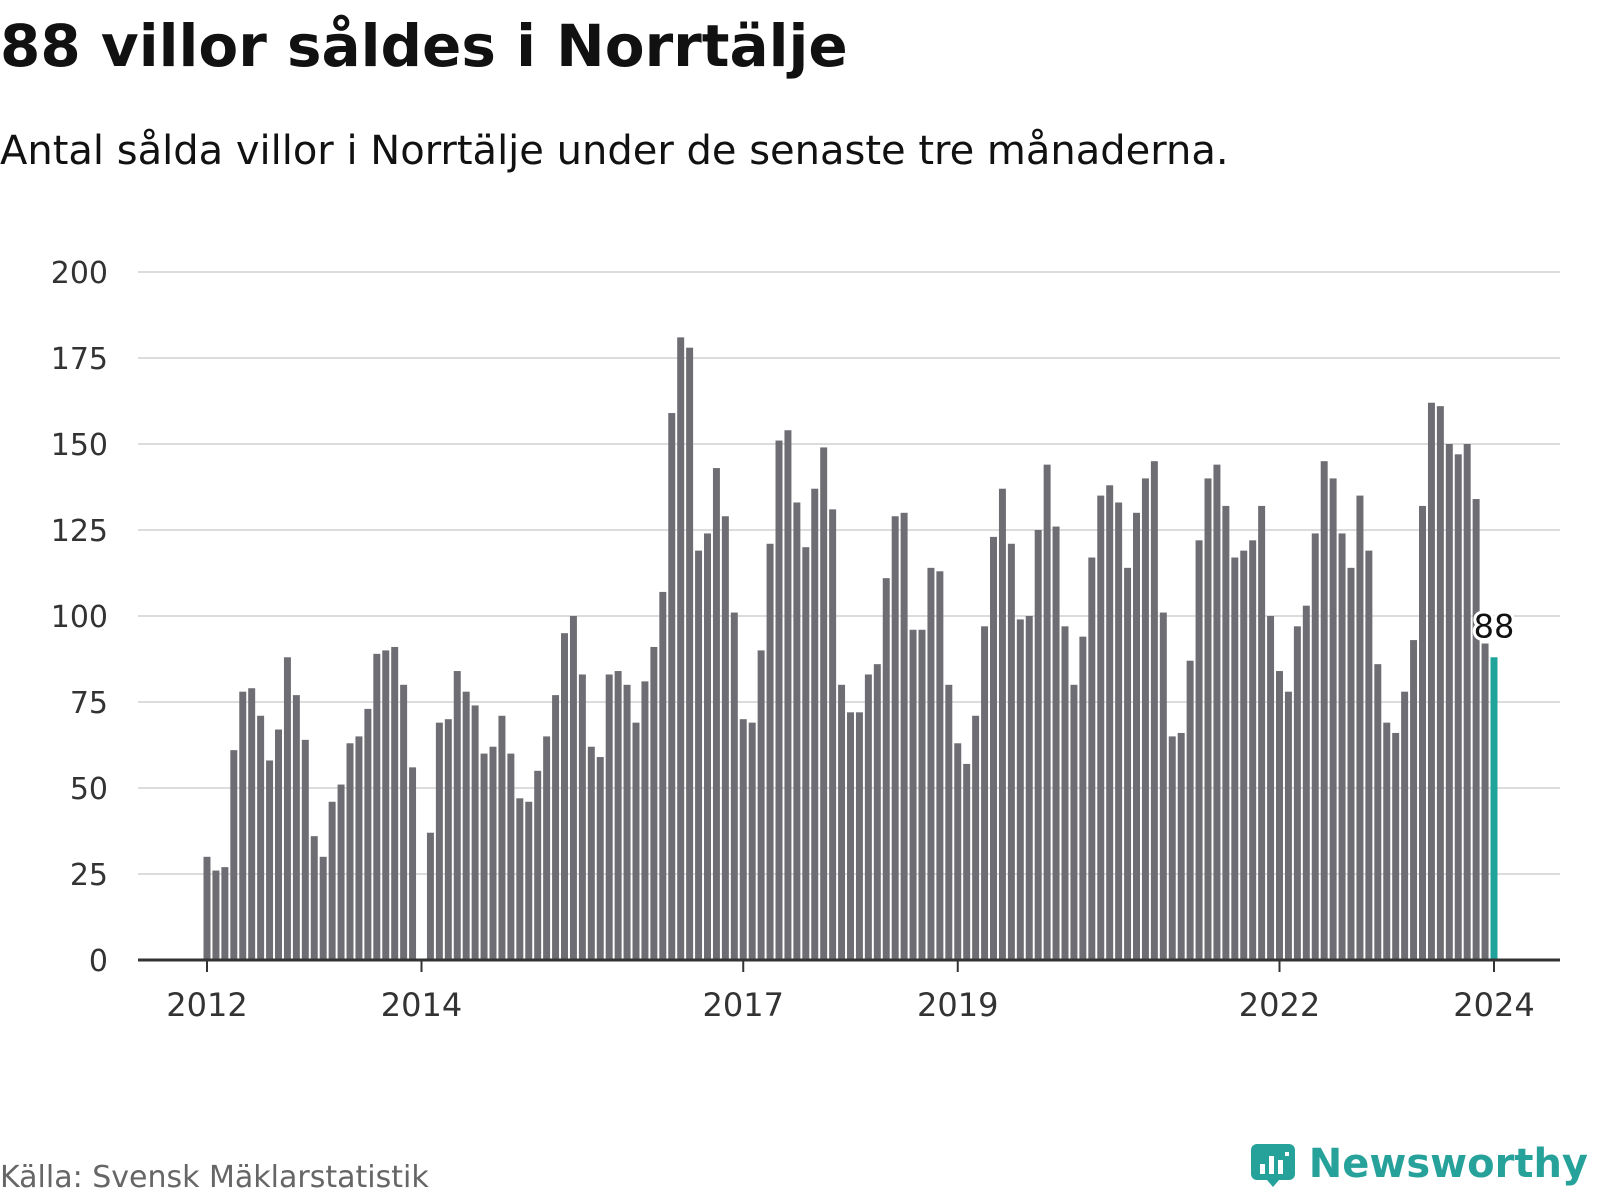 Image resolution: width=1600 pixels, height=1200 pixels. What do you see at coordinates (957, 1005) in the screenshot?
I see `x-tick-label: 2019` at bounding box center [957, 1005].